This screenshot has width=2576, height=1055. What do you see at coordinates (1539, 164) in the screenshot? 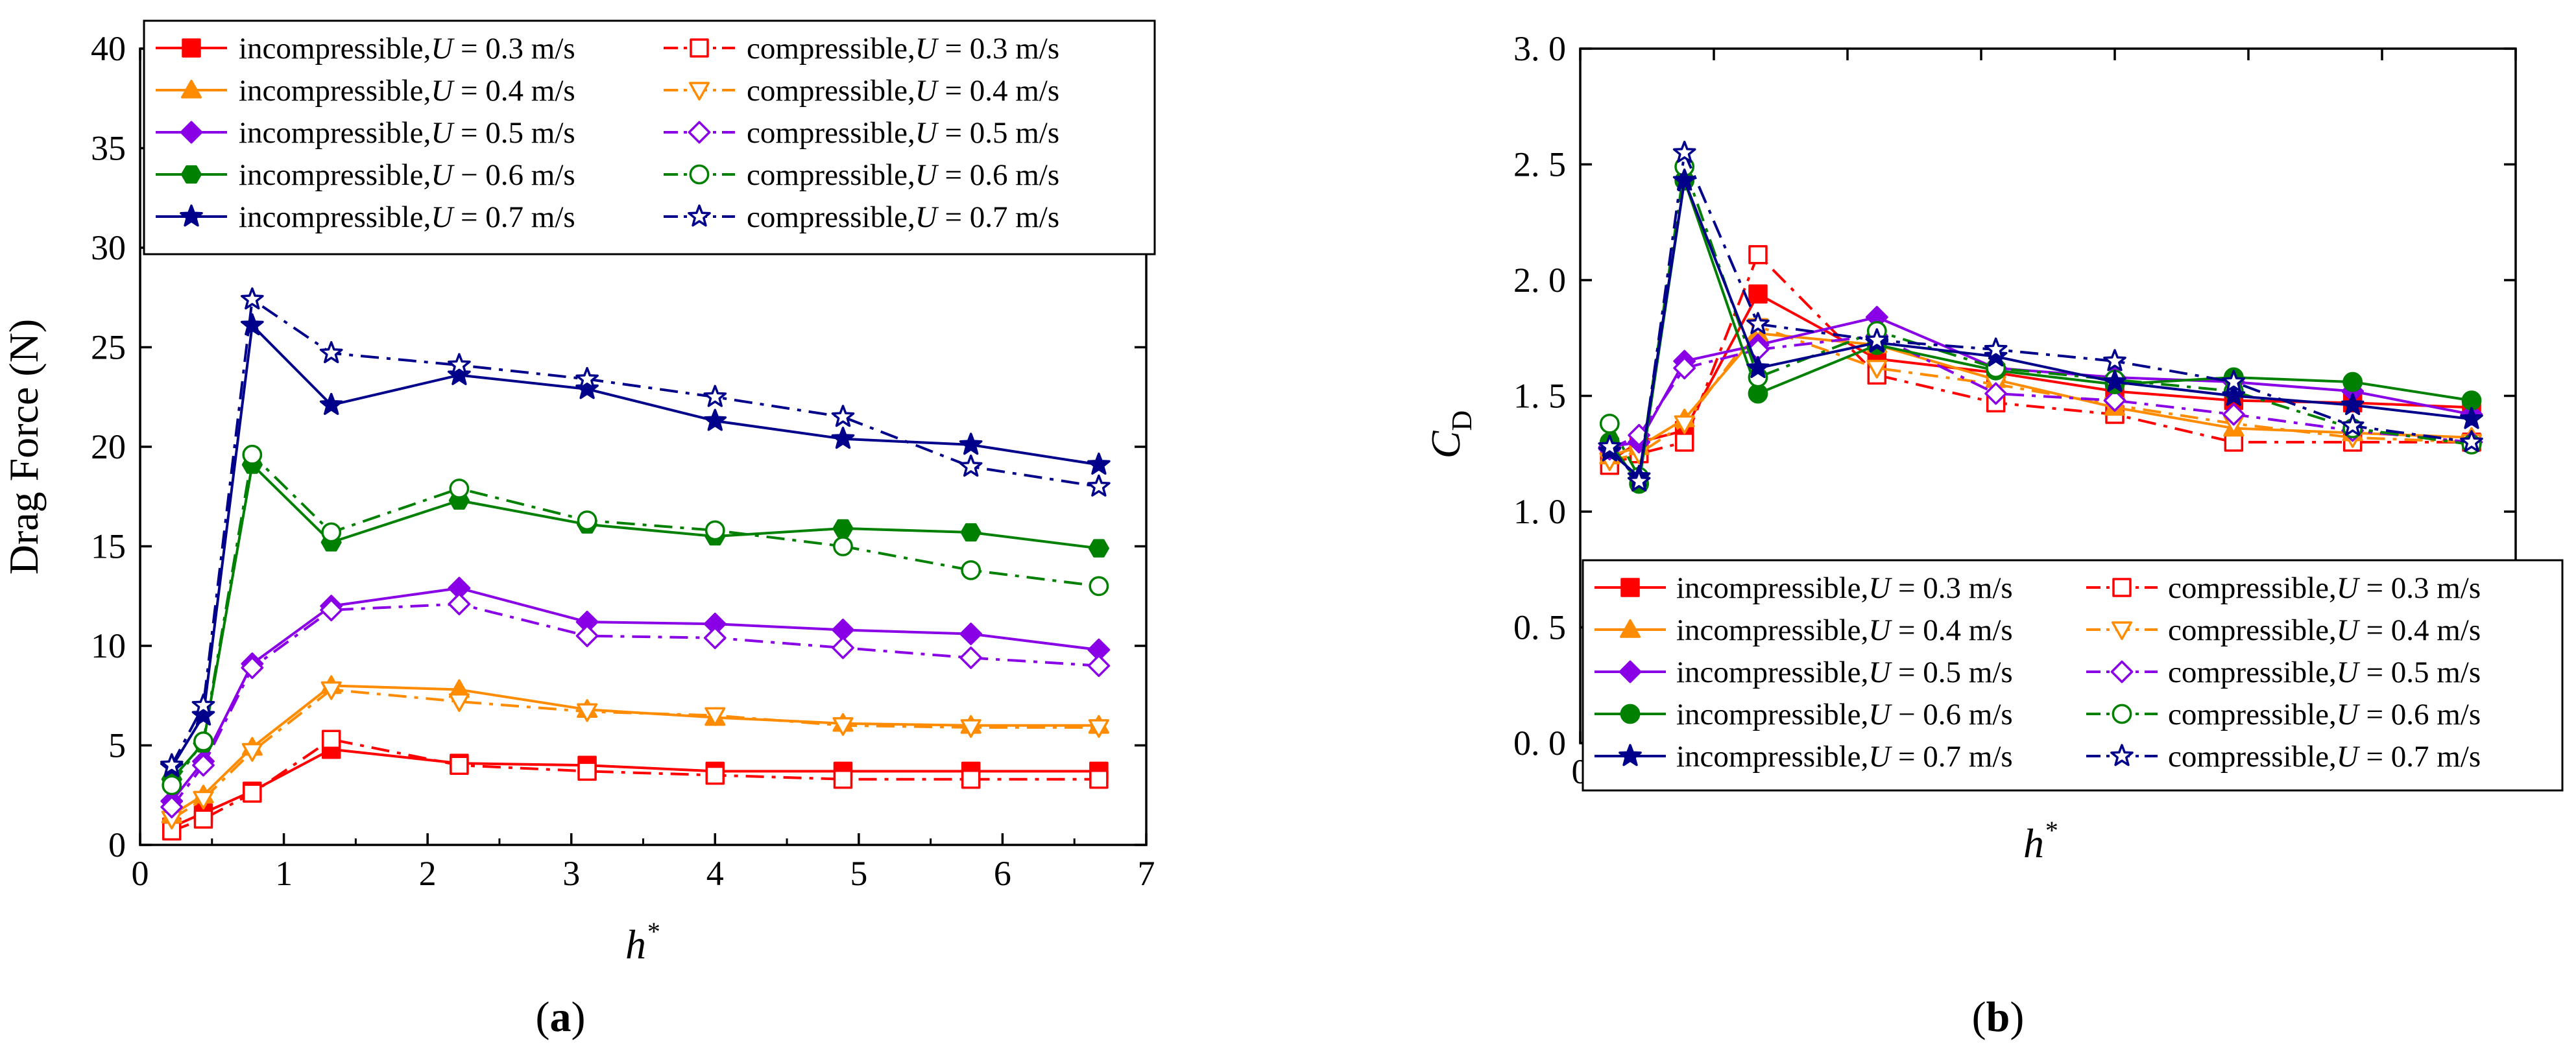
I see `y-tick-label: 2. 5` at bounding box center [1539, 164].